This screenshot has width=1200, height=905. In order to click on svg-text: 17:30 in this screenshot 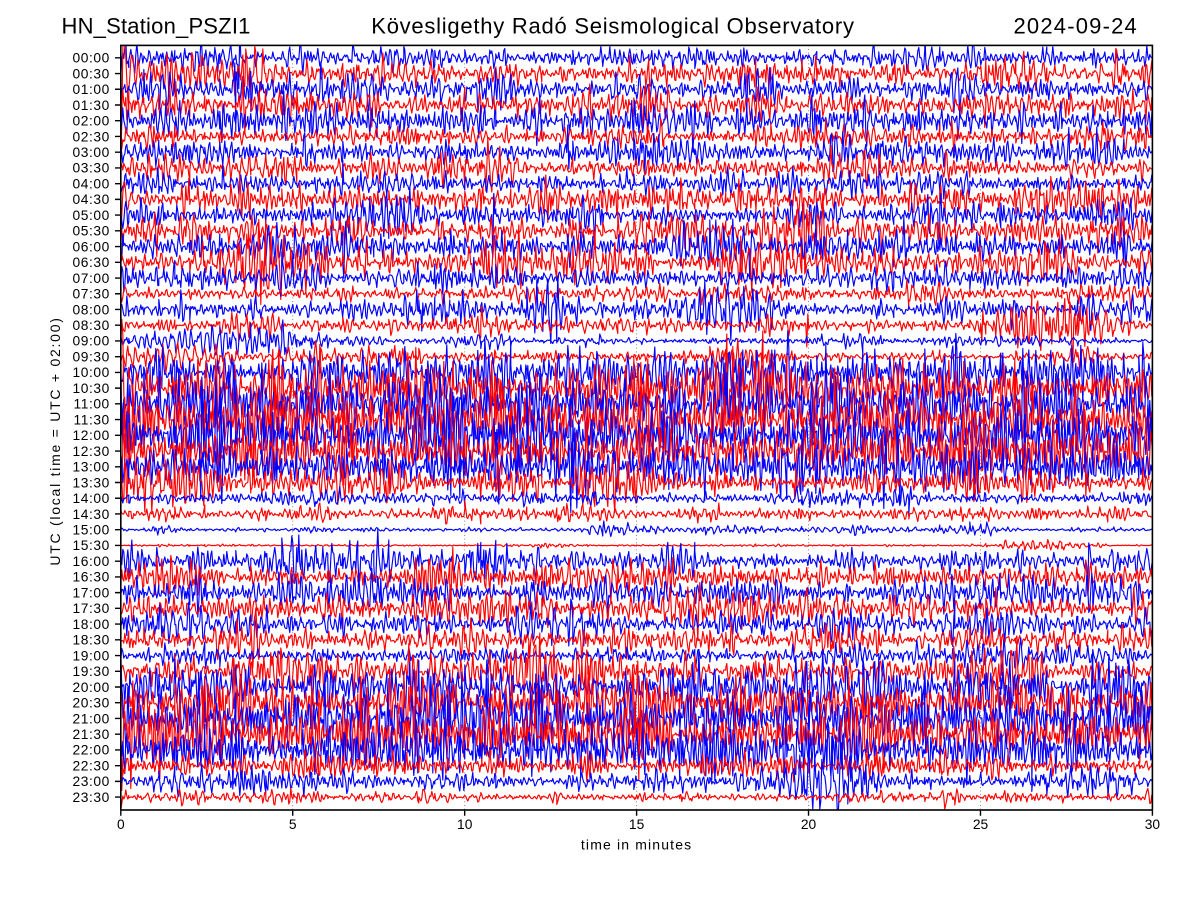, I will do `click(91, 608)`.